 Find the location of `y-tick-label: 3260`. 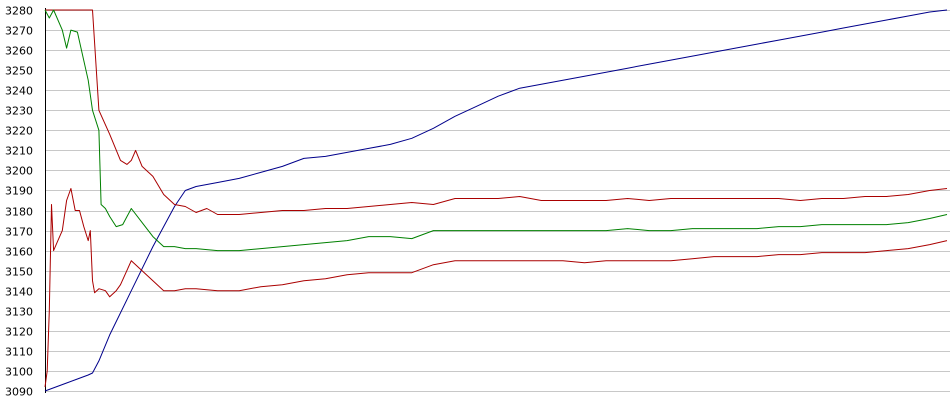

y-tick-label: 3260 is located at coordinates (19, 51).